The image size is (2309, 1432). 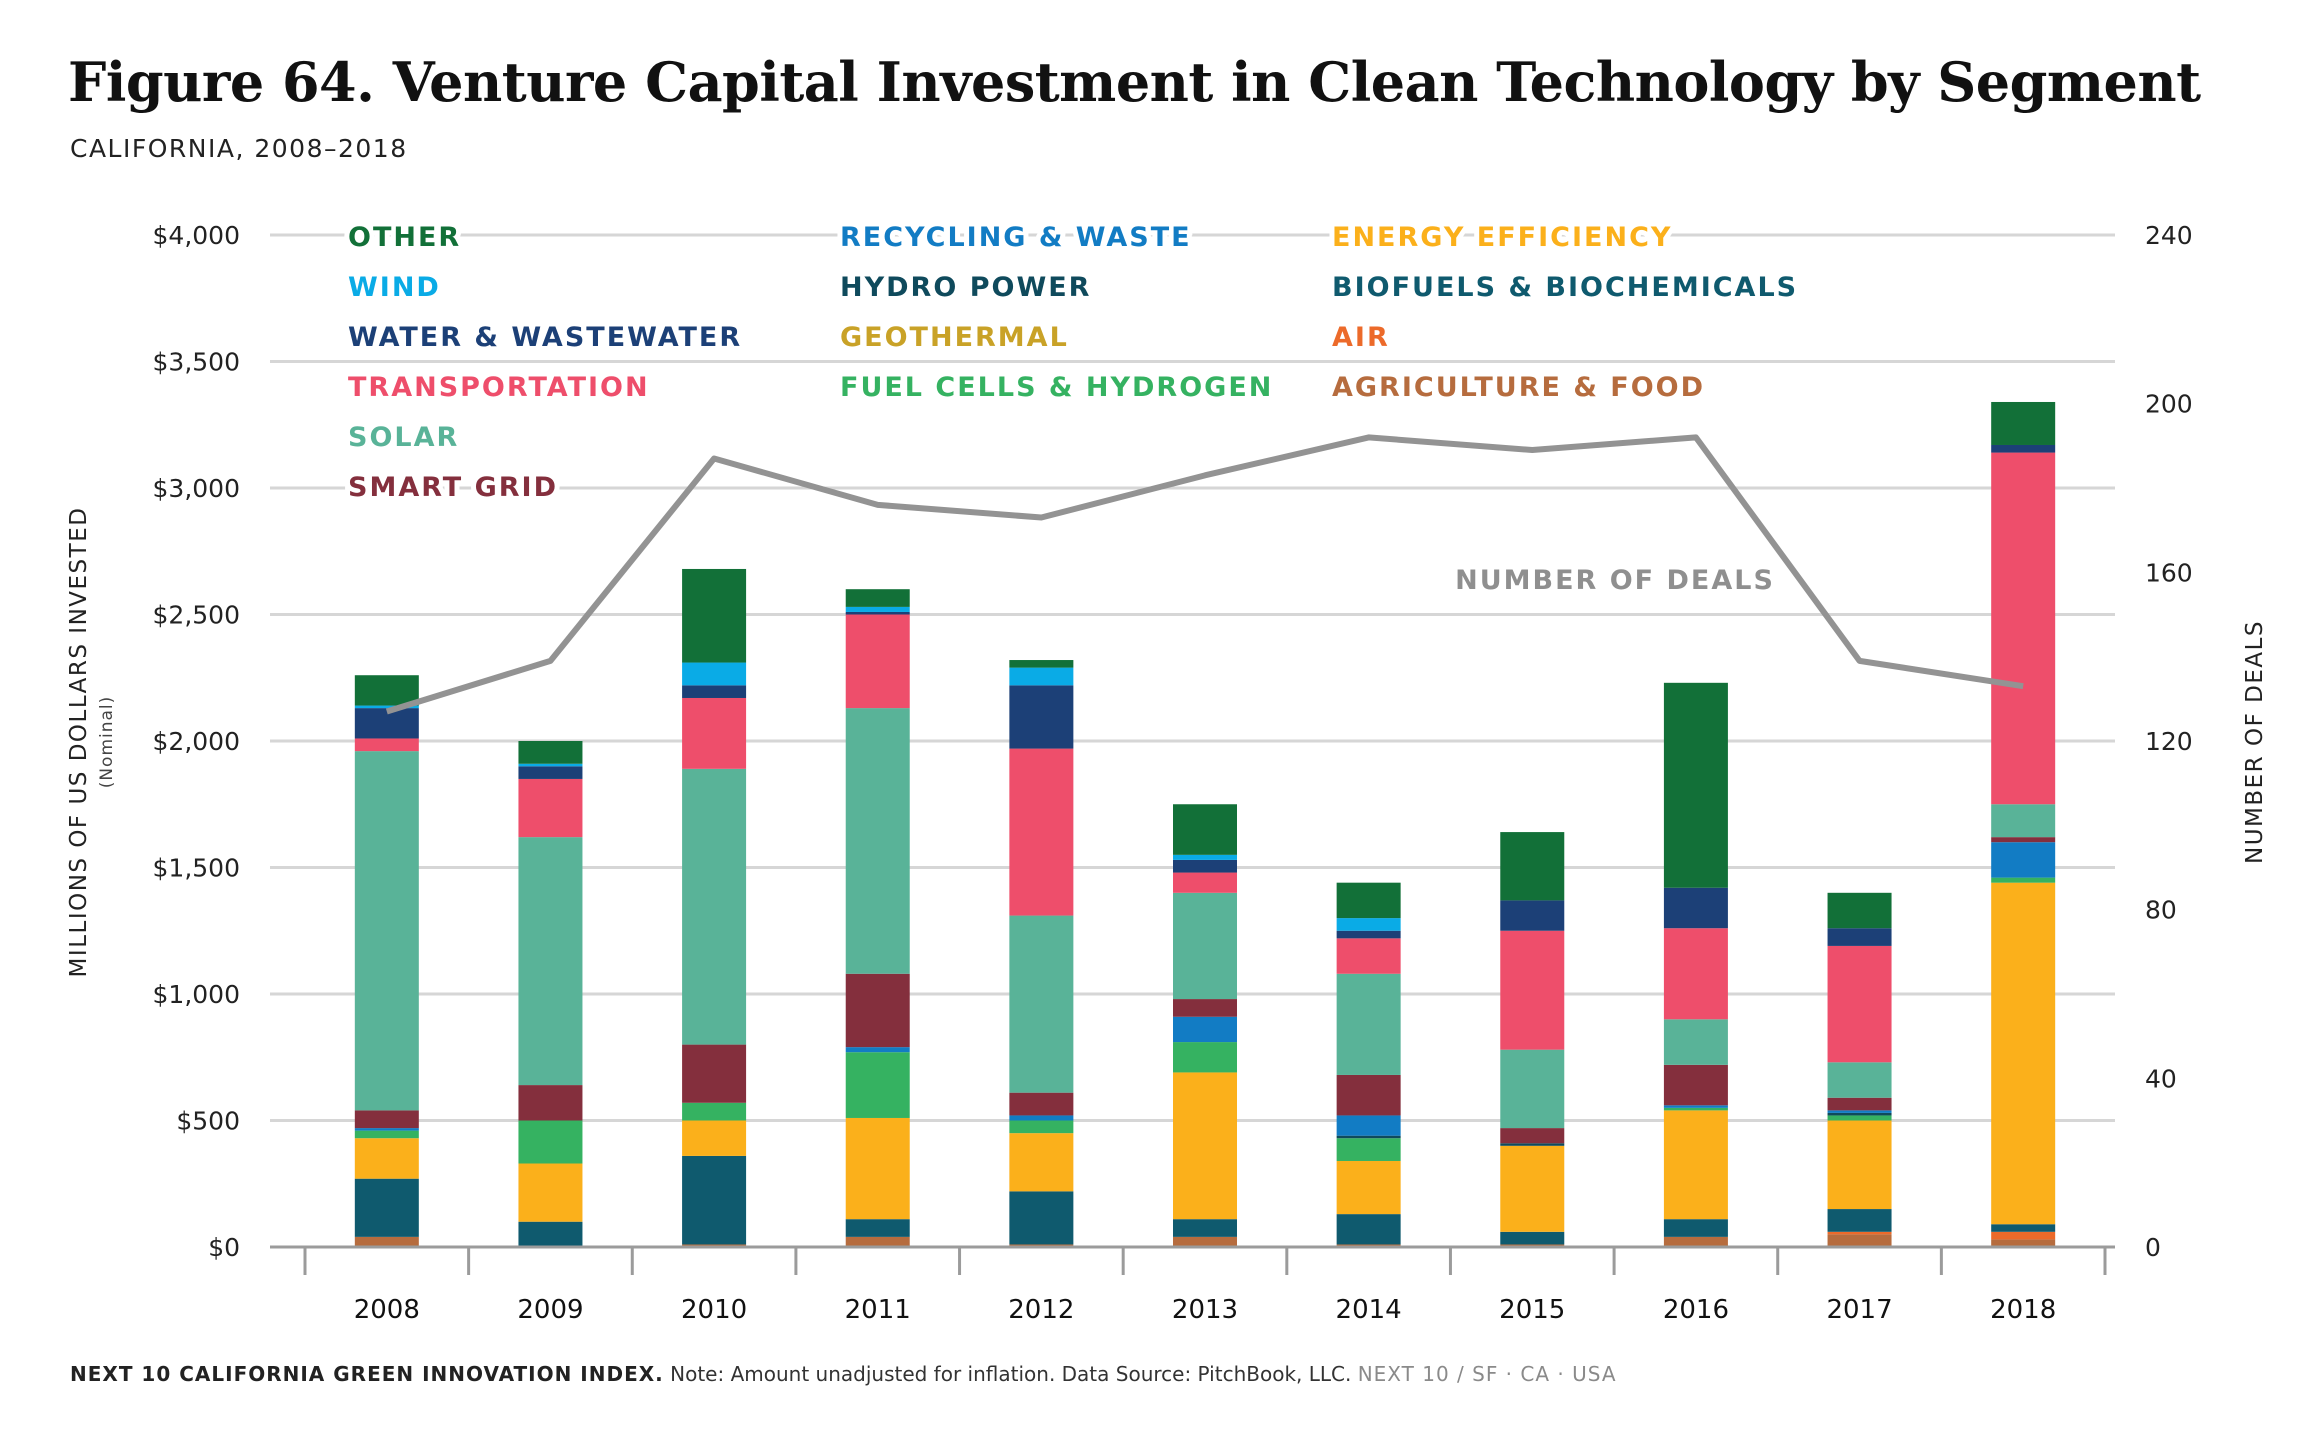 I want to click on x-tick-label: 2012, so click(x=1041, y=1310).